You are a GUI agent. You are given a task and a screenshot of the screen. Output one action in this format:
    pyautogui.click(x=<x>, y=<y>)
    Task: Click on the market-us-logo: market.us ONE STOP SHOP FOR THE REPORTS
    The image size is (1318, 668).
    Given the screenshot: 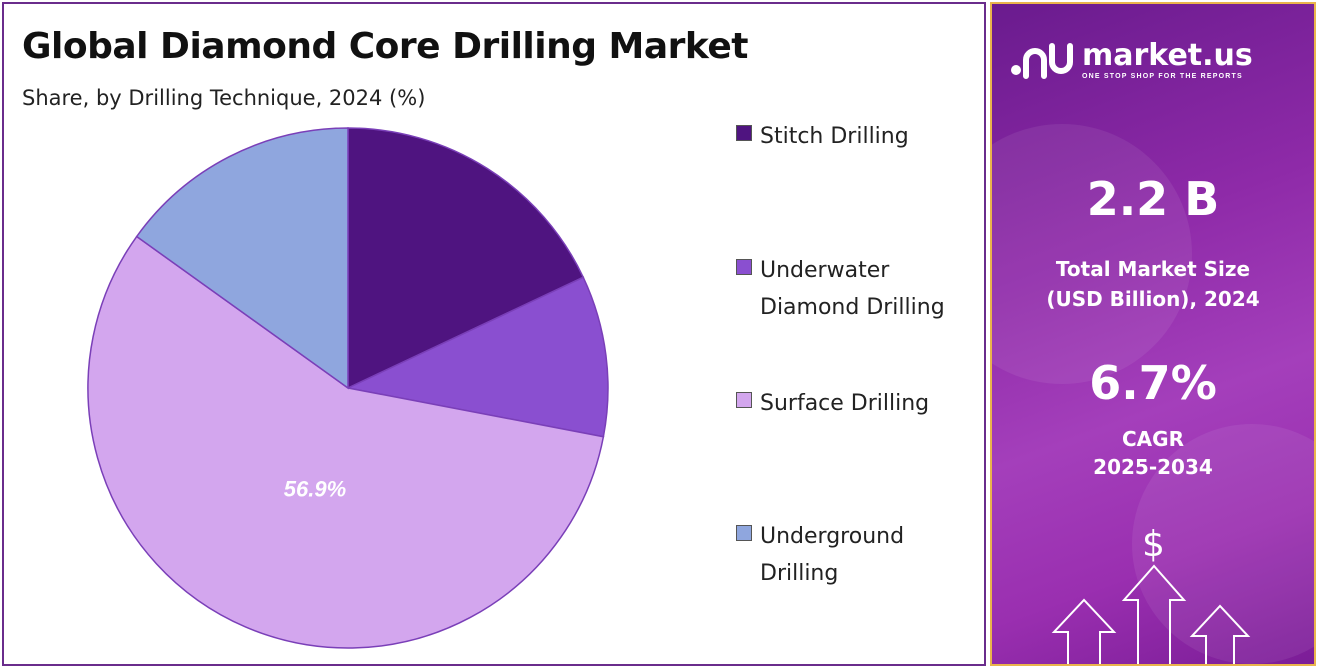 What is the action you would take?
    pyautogui.click(x=1131, y=60)
    